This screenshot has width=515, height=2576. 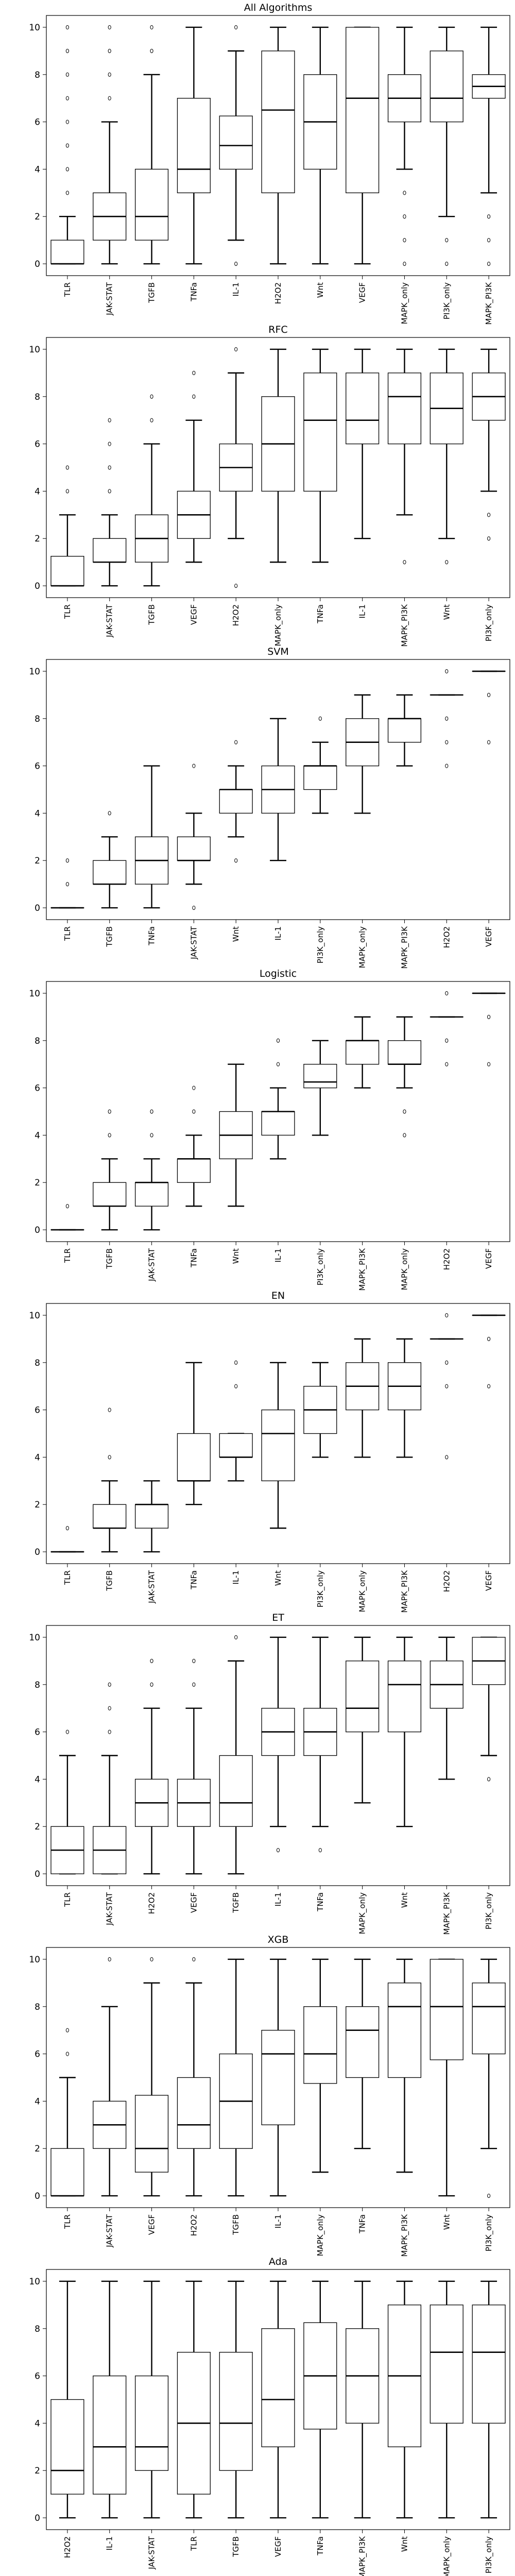 What do you see at coordinates (236, 467) in the screenshot?
I see `box-h2o2` at bounding box center [236, 467].